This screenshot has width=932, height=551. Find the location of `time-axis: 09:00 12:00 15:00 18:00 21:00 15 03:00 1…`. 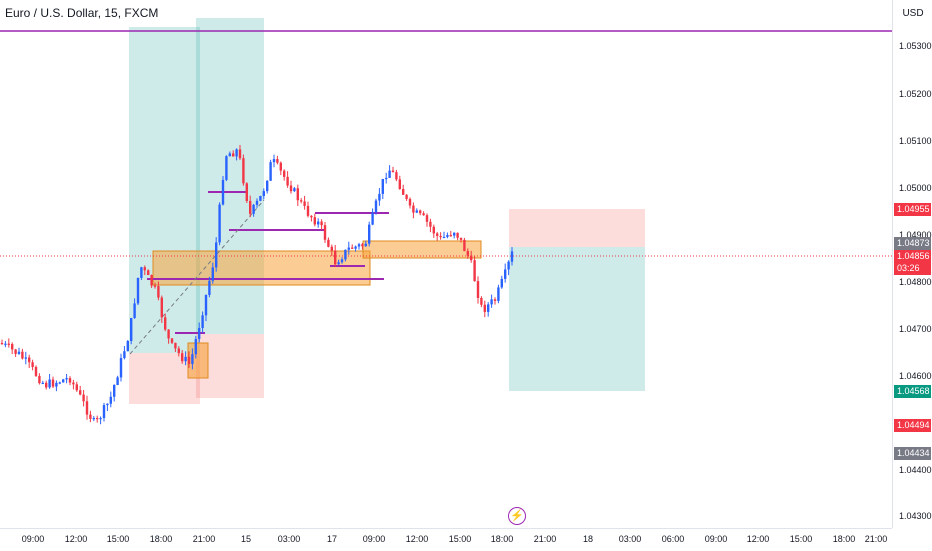

time-axis: 09:00 12:00 15:00 18:00 21:00 15 03:00 1… is located at coordinates (446, 539).